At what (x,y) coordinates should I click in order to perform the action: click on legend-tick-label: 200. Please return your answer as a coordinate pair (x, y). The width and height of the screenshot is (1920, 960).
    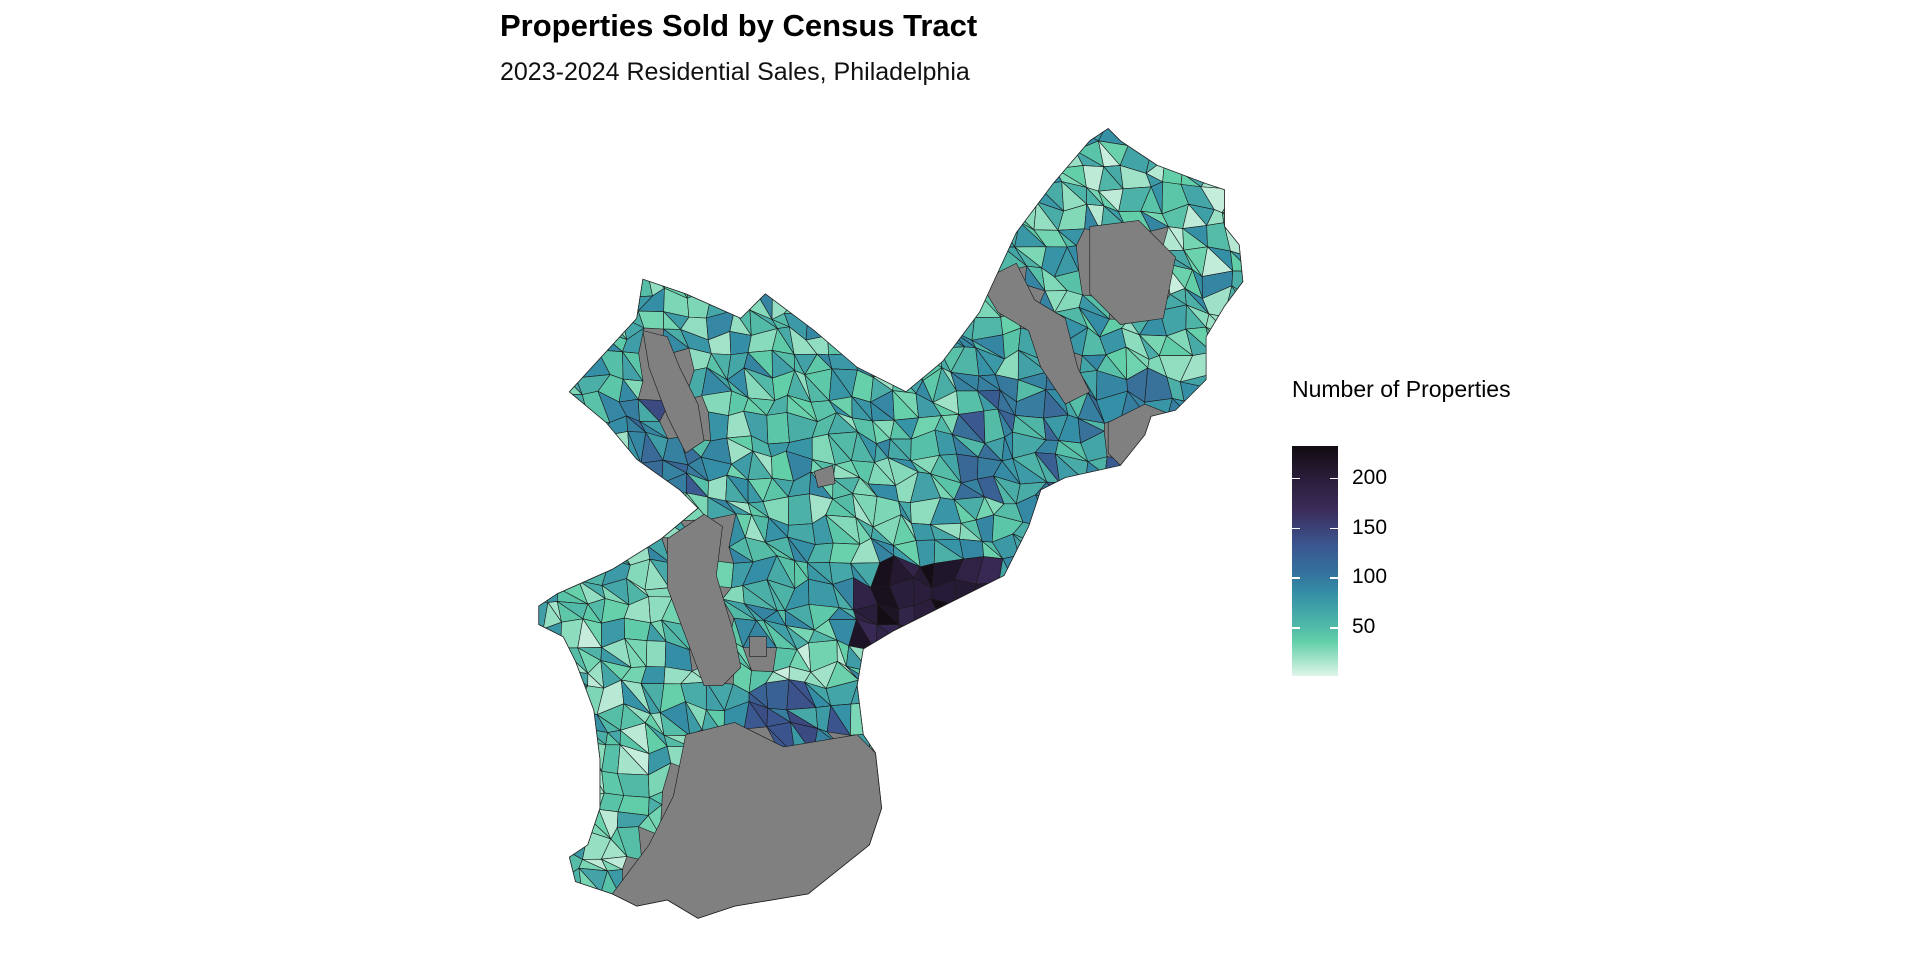
    Looking at the image, I should click on (1370, 477).